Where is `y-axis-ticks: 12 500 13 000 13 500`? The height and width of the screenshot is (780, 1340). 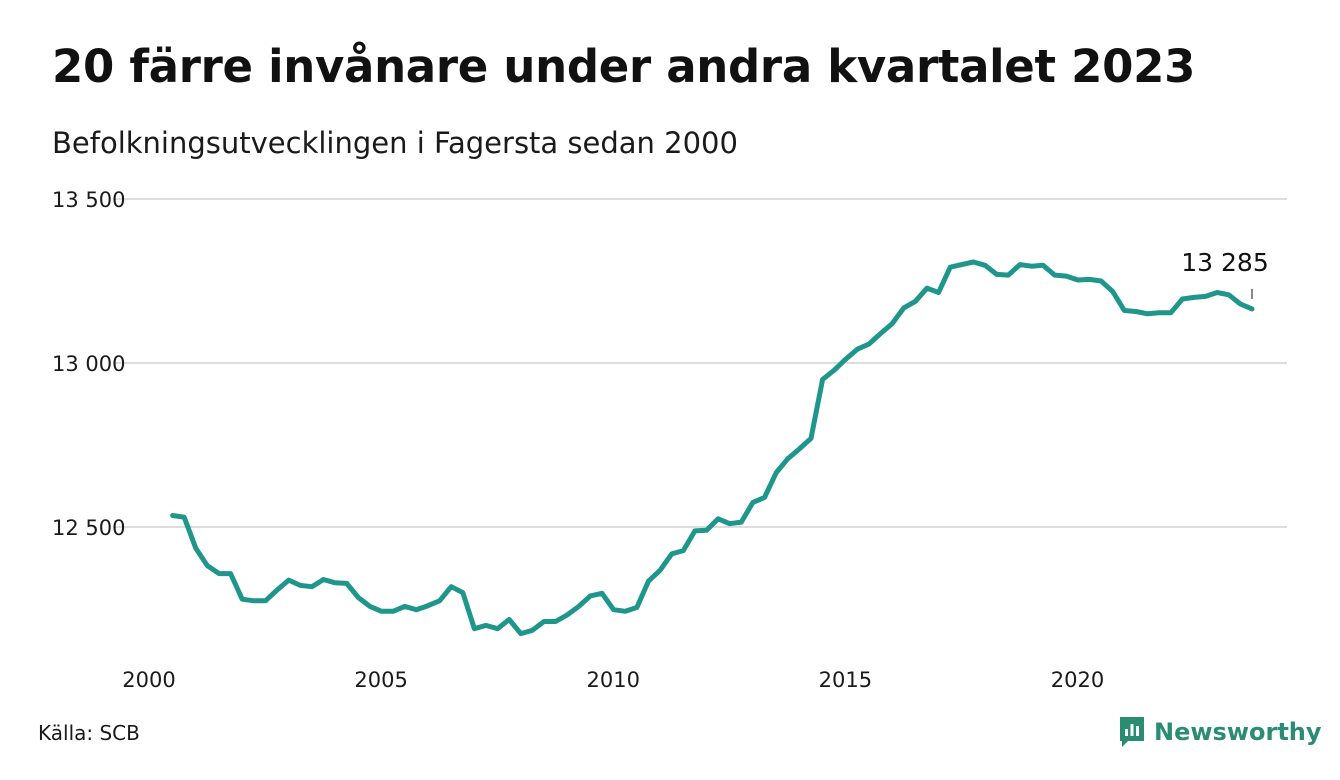
y-axis-ticks: 12 500 13 000 13 500 is located at coordinates (88, 364).